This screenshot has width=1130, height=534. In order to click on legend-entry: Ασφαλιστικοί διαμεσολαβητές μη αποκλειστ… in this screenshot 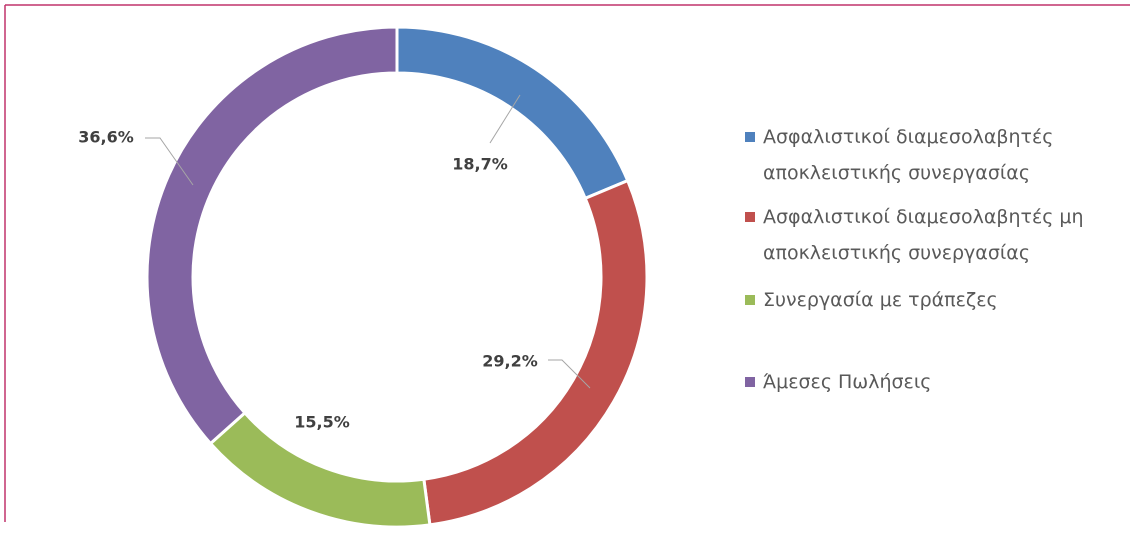, I will do `click(935, 235)`.